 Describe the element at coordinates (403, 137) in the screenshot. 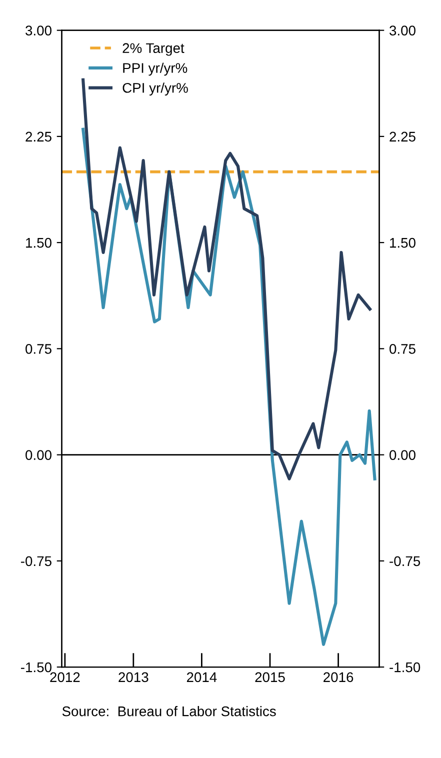

I see `y2-tick-label: 2.25` at that location.